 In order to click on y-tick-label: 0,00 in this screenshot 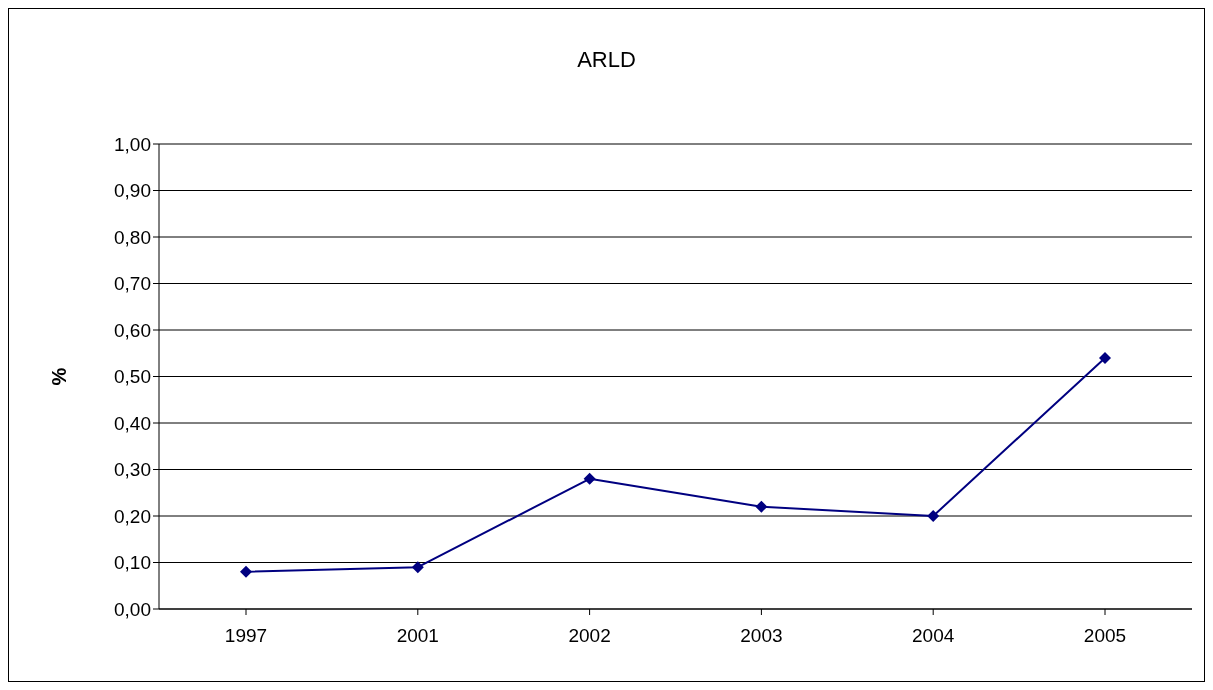, I will do `click(132, 609)`.